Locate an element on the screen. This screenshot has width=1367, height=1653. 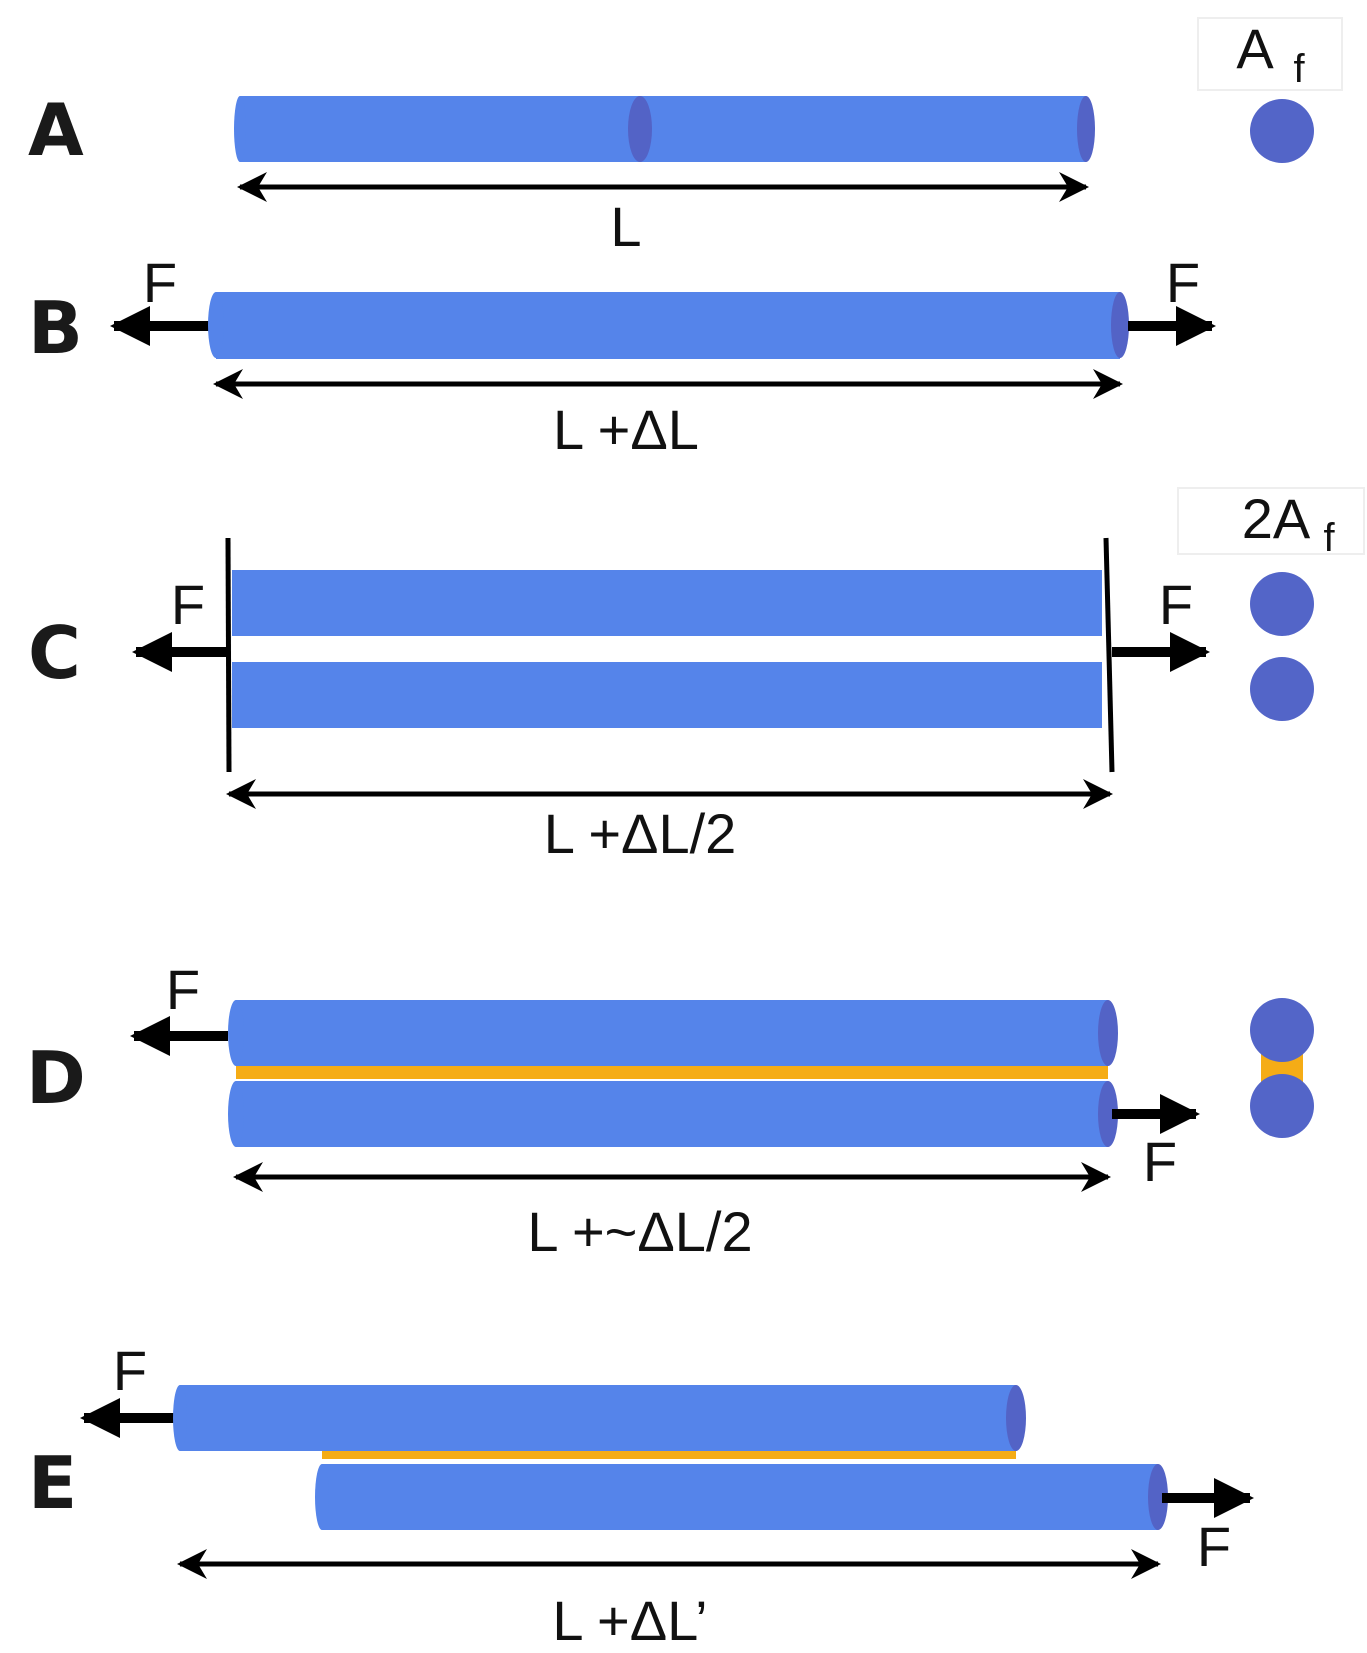
cross-section-c-top is located at coordinates (1282, 604).